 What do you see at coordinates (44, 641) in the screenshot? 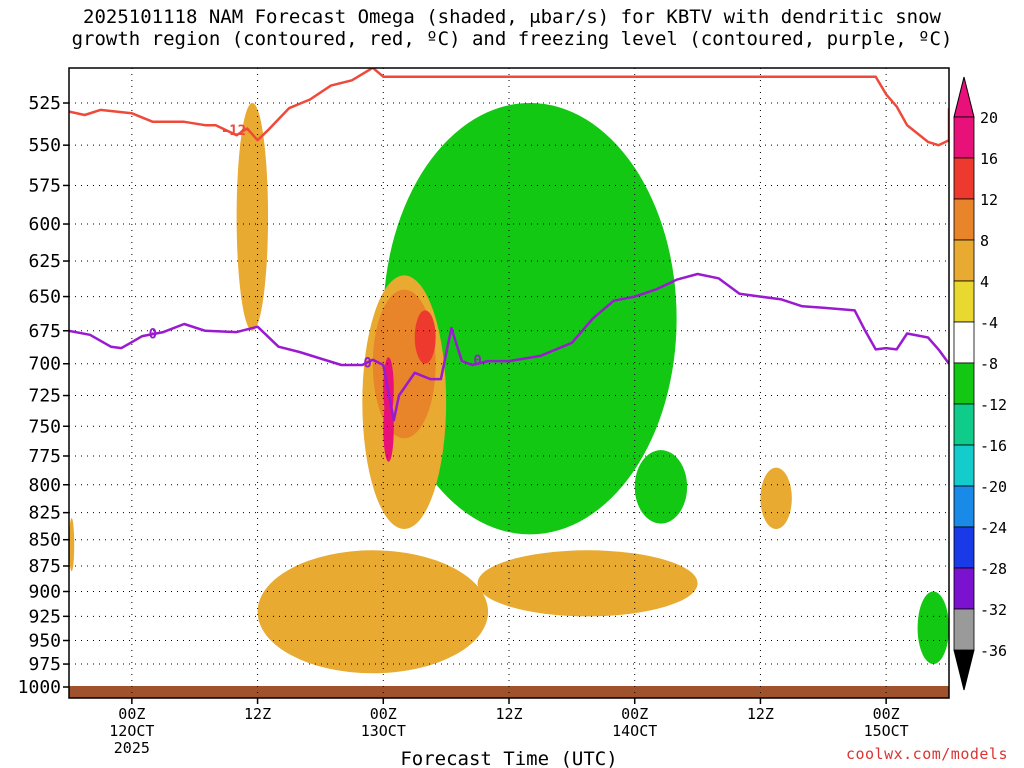
I see `y-tick-label-950: 950` at bounding box center [44, 641].